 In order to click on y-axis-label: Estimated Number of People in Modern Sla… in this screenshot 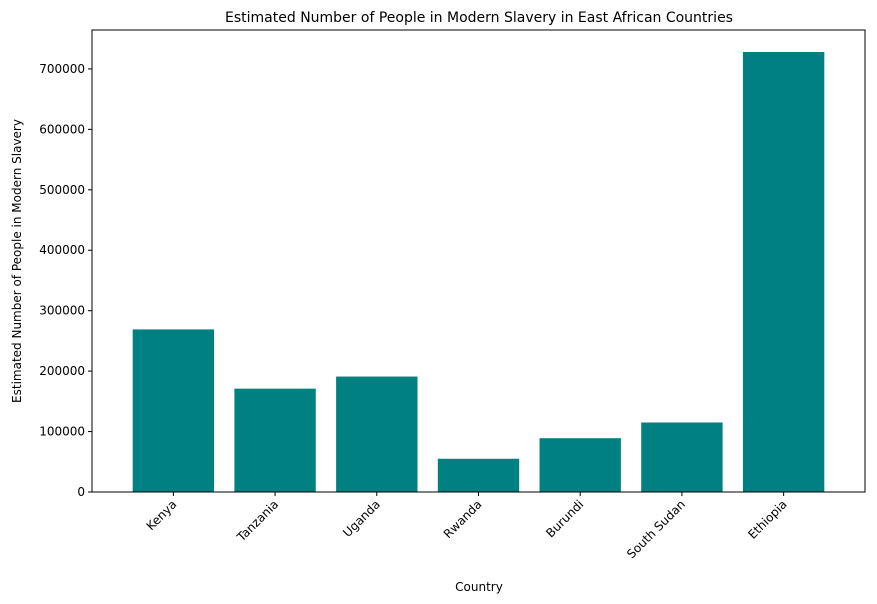, I will do `click(17, 261)`.